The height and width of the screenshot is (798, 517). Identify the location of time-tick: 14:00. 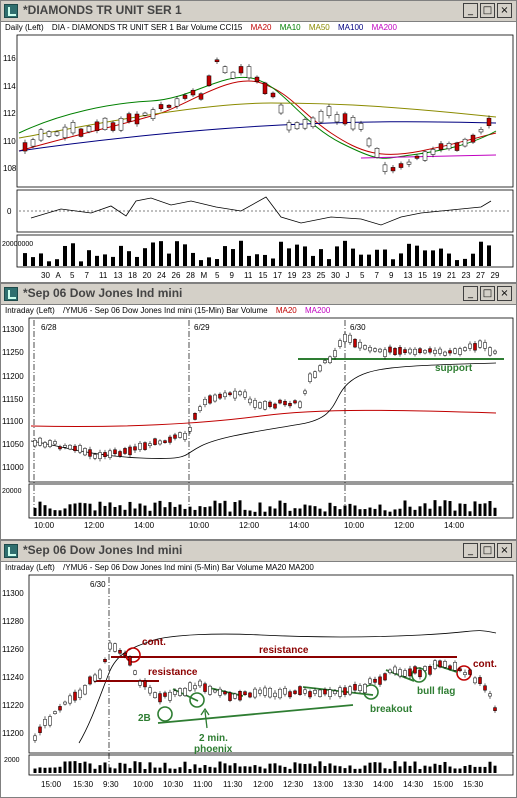
(383, 784).